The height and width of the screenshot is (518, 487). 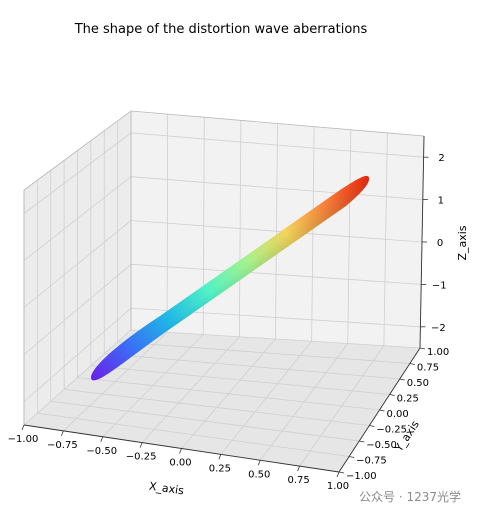 I want to click on y-axis-ticks: −1.00 −0.75 −0.50 −0.25 0.00 0.25 0.50 0.75 1.00, so click(x=393, y=414).